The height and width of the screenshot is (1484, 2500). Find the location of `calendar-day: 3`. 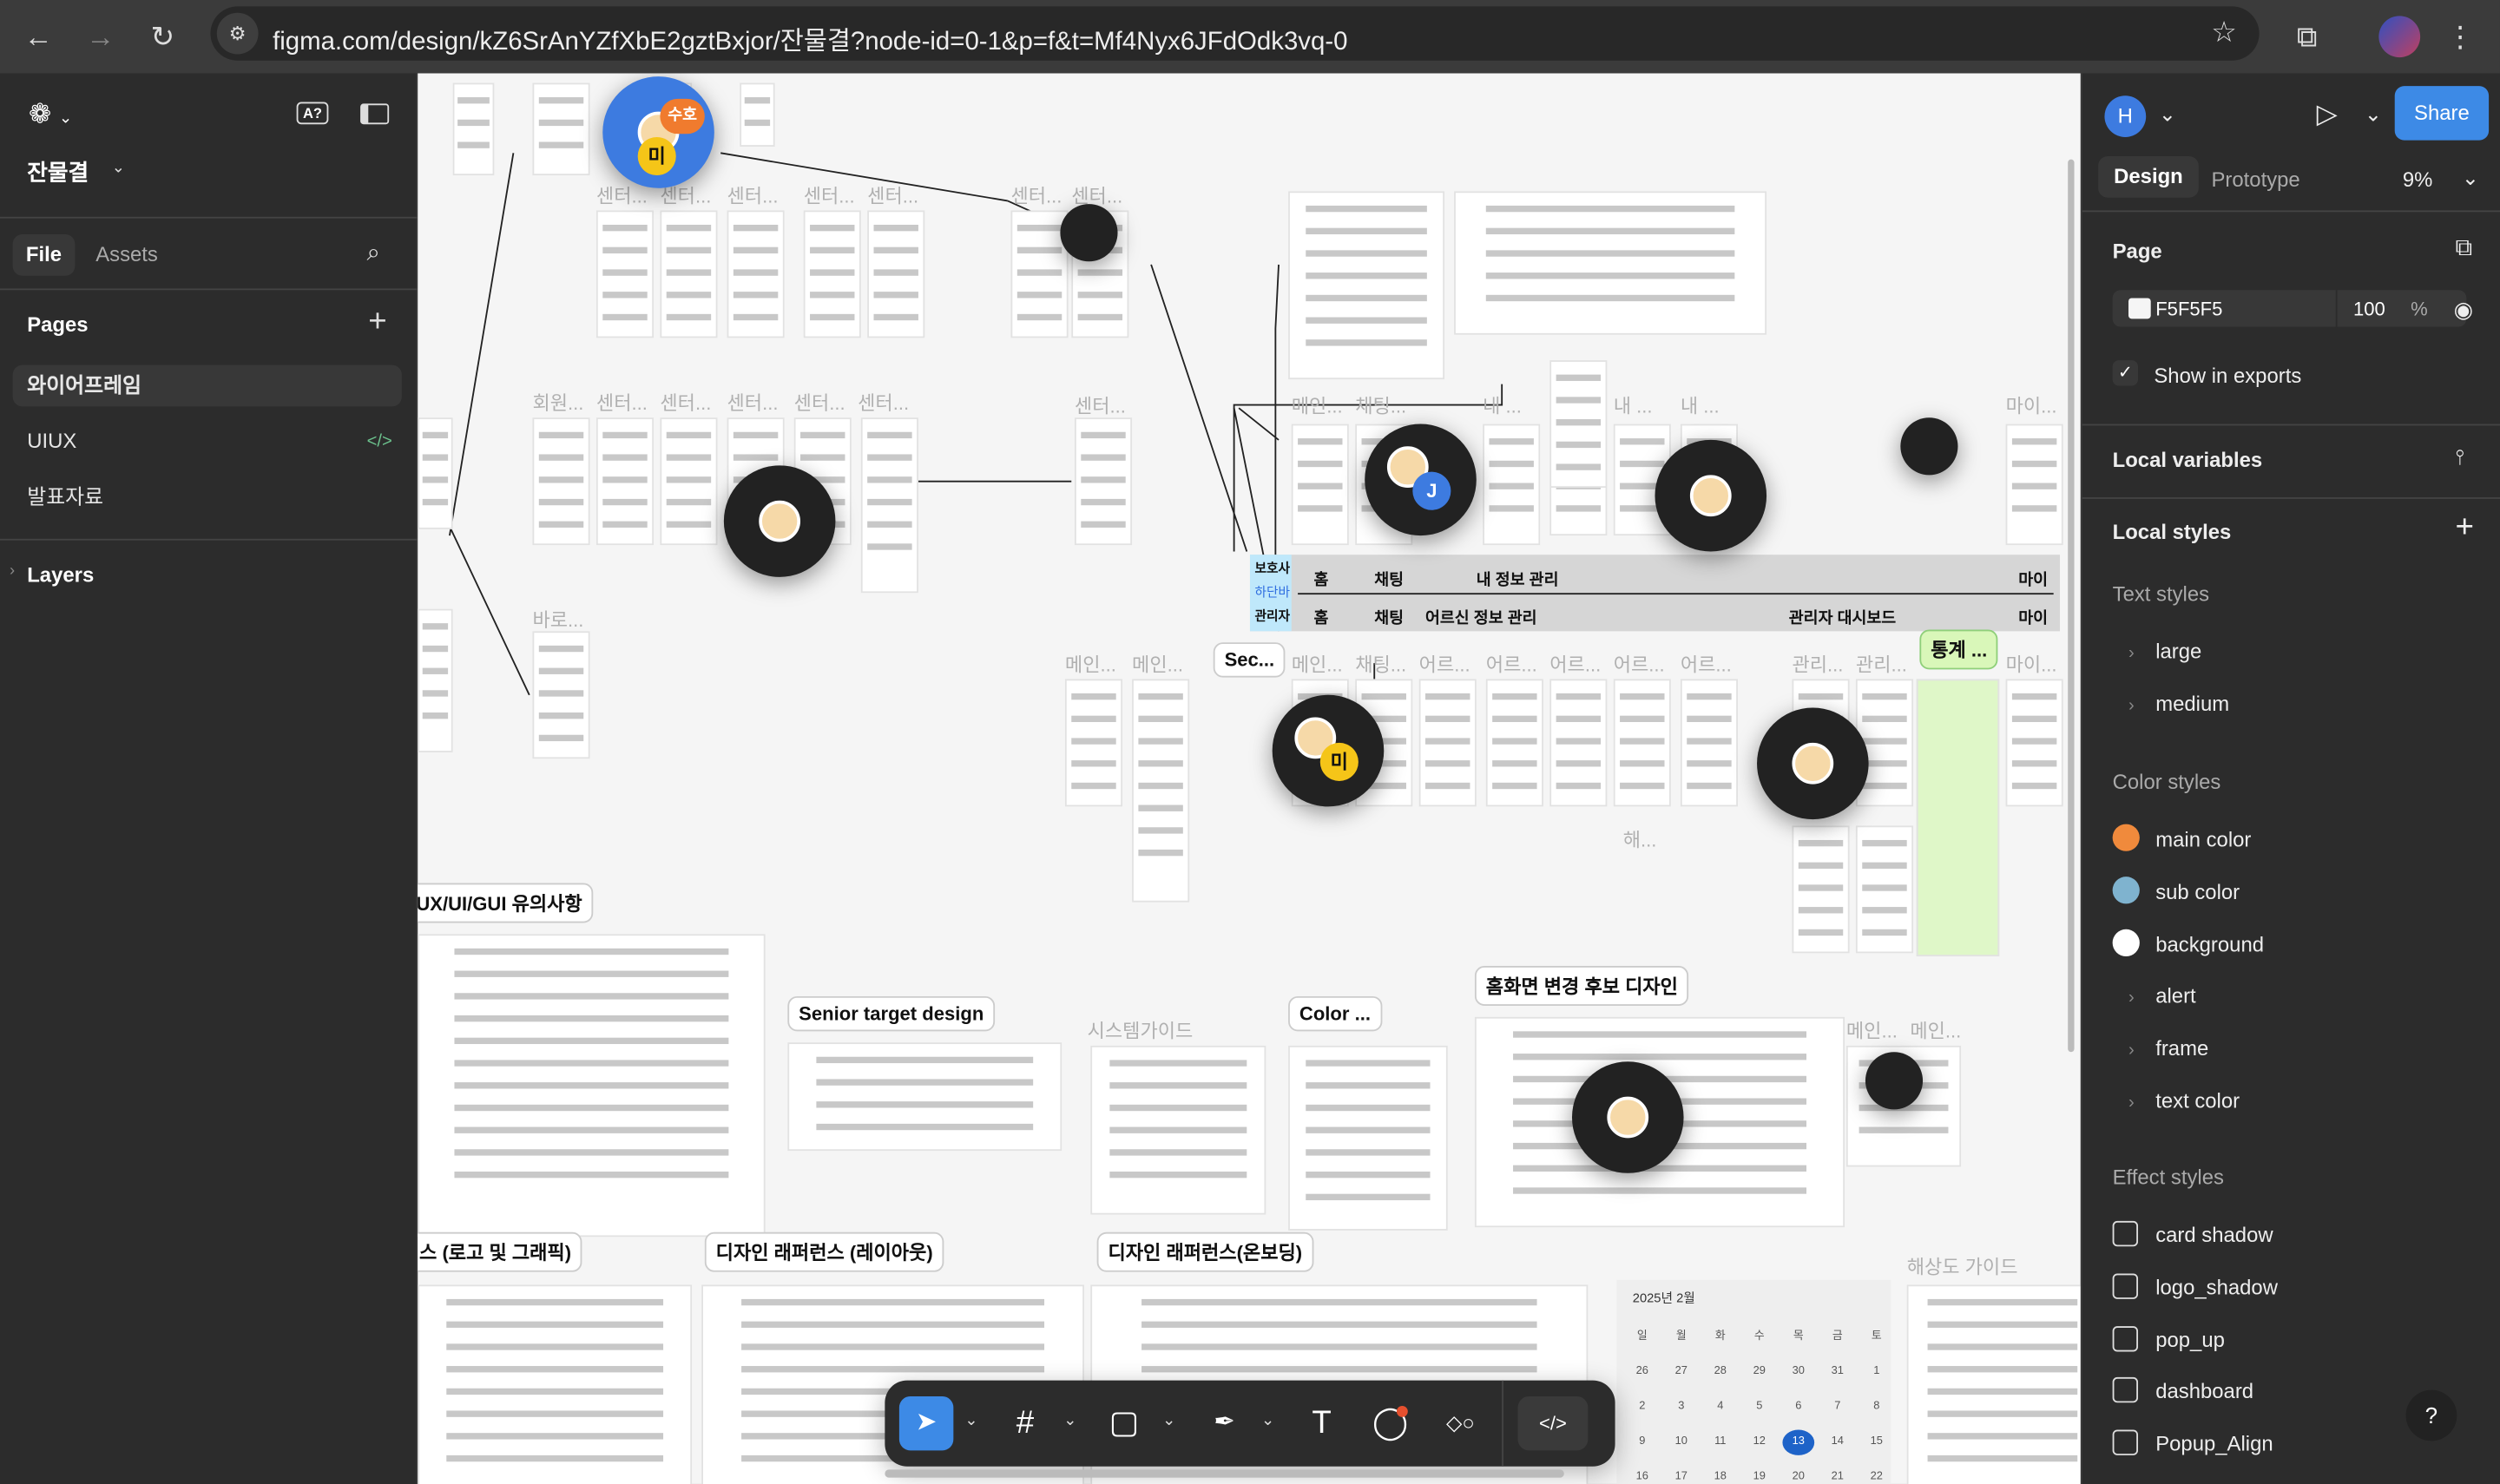

calendar-day: 3 is located at coordinates (1681, 1407).